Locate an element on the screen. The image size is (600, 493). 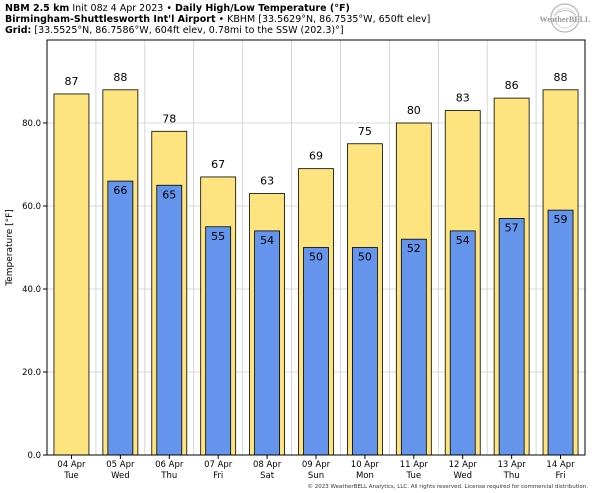
x-tick-day: Sat is located at coordinates (267, 476).